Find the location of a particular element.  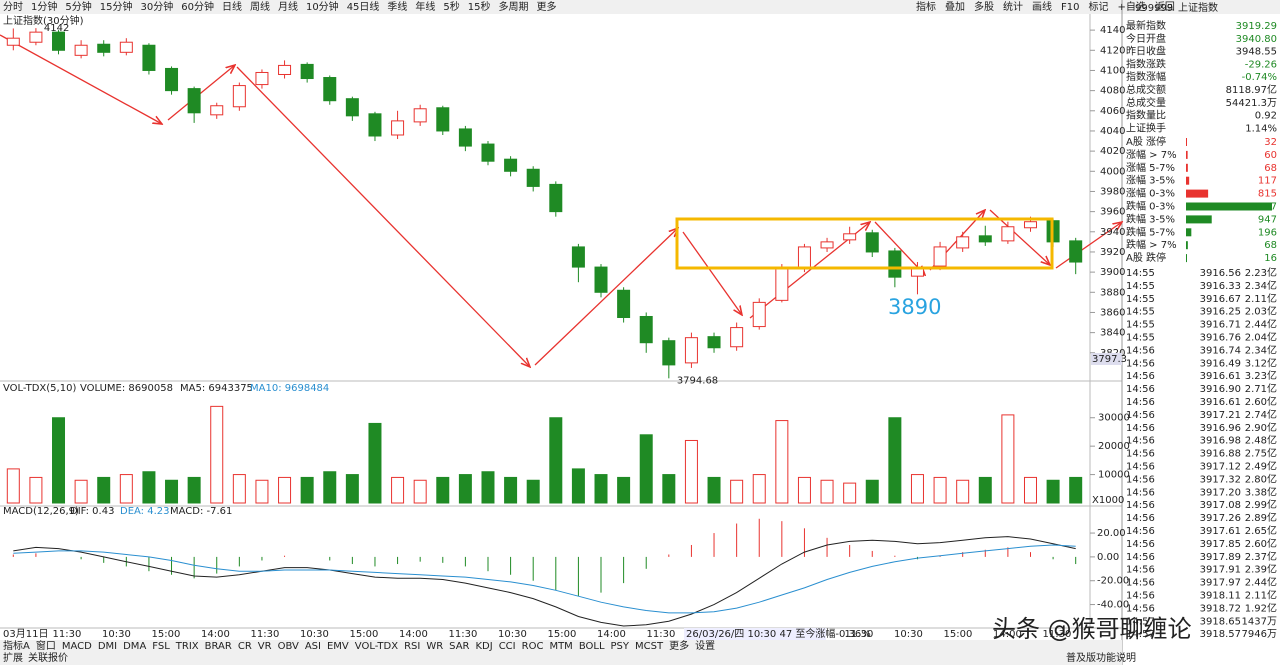

tool-button: 标记 is located at coordinates (1098, 7).